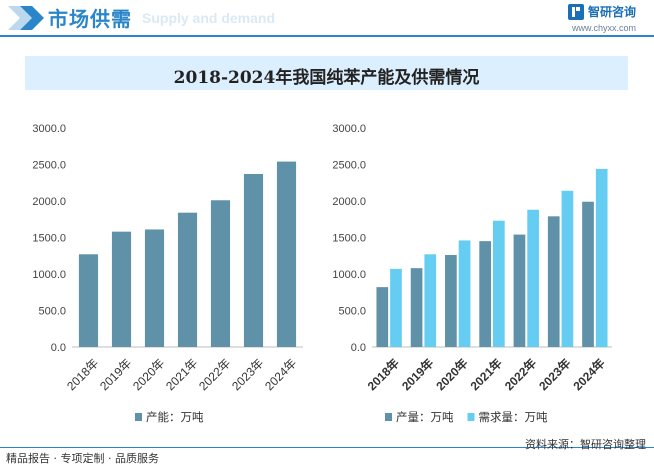  What do you see at coordinates (327, 447) in the screenshot?
I see `footer-rule` at bounding box center [327, 447].